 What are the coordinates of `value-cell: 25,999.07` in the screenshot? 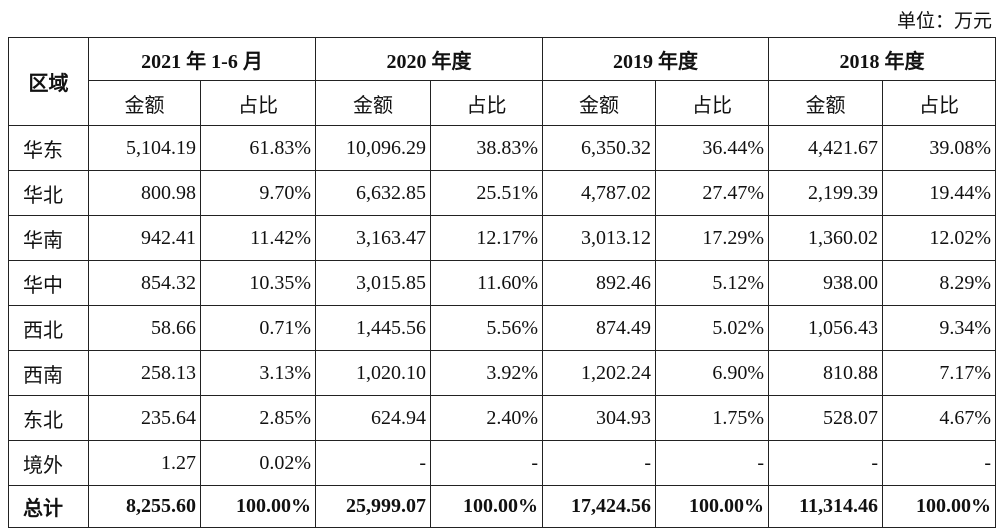 It's located at (373, 506).